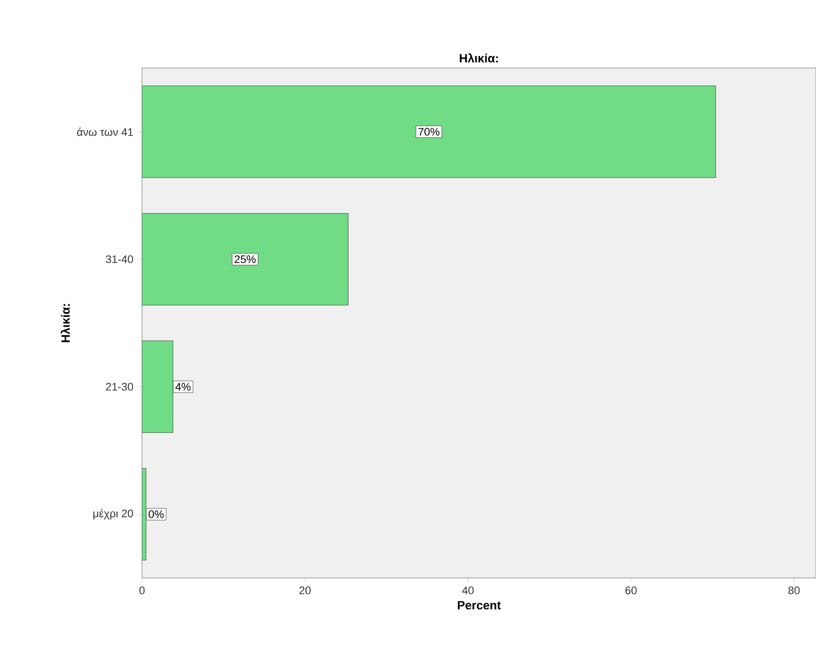  What do you see at coordinates (479, 57) in the screenshot?
I see `chart-title: Ηλικία:` at bounding box center [479, 57].